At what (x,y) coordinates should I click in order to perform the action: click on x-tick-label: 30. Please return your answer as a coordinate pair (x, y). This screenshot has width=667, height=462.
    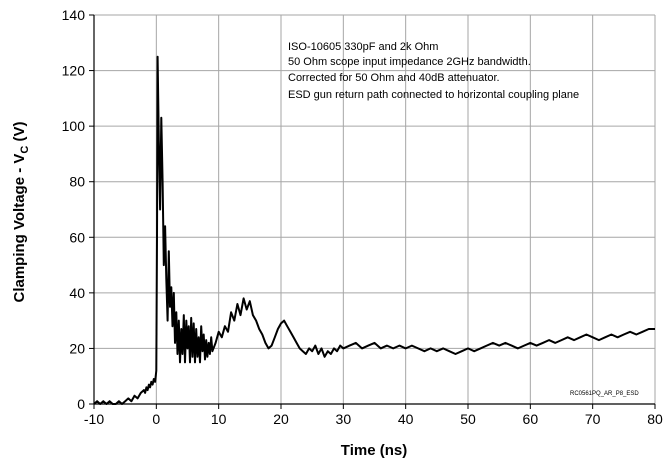
    Looking at the image, I should click on (344, 419).